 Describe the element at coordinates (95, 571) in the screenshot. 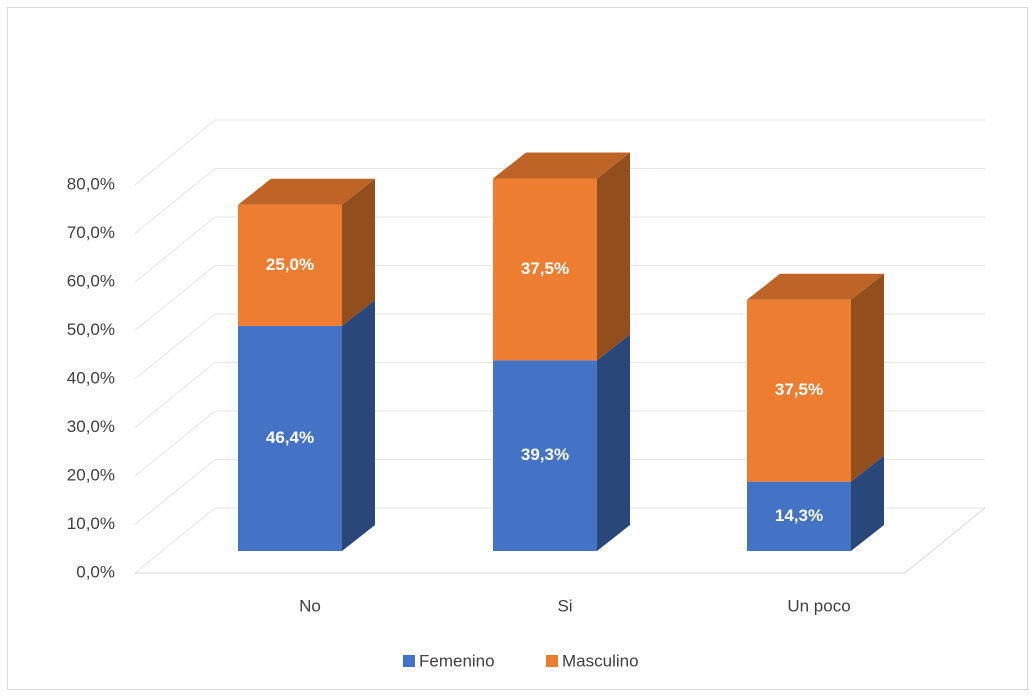

I see `y-tick-label: 0,0%` at that location.